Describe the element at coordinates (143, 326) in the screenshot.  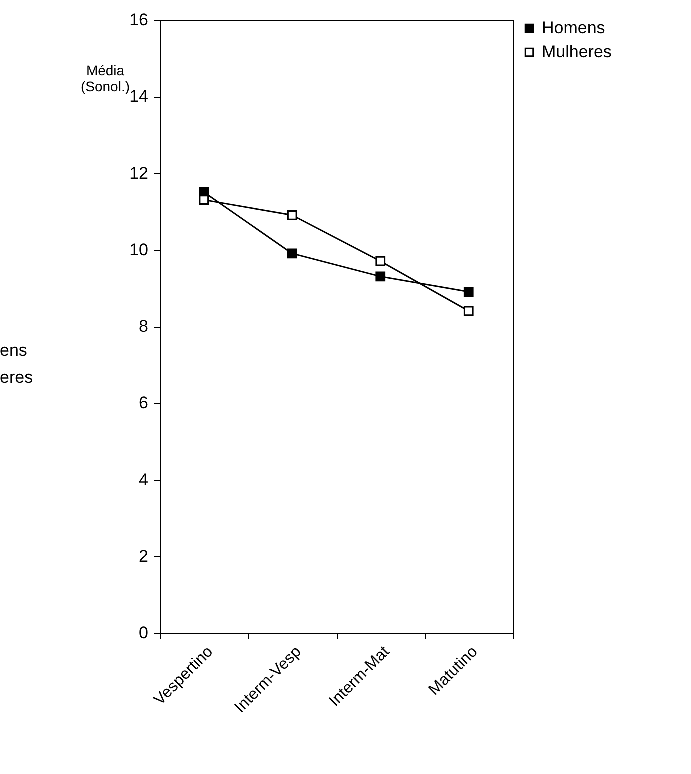
I see `y-tick-label: 8` at that location.